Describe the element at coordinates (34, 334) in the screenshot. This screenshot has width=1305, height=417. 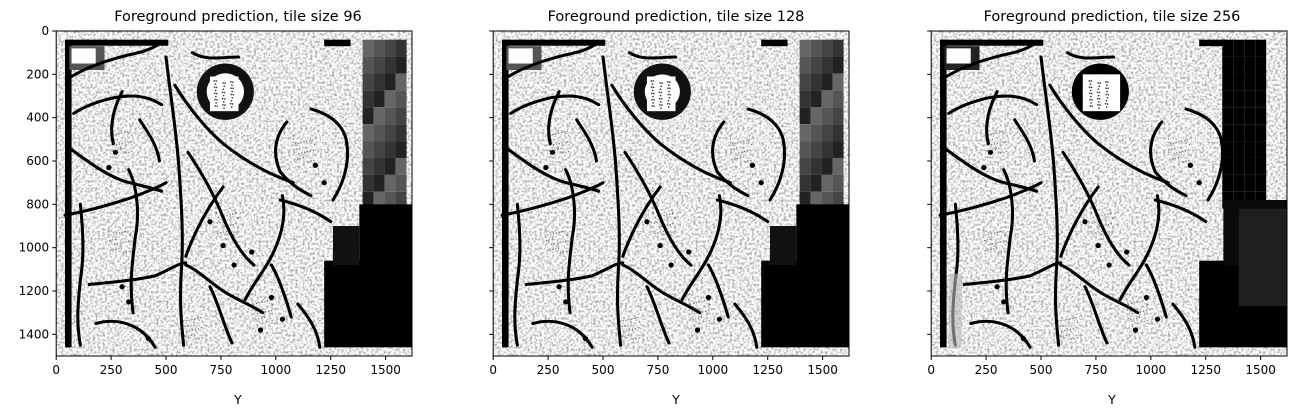
I see `y-tick-label: 1400` at that location.